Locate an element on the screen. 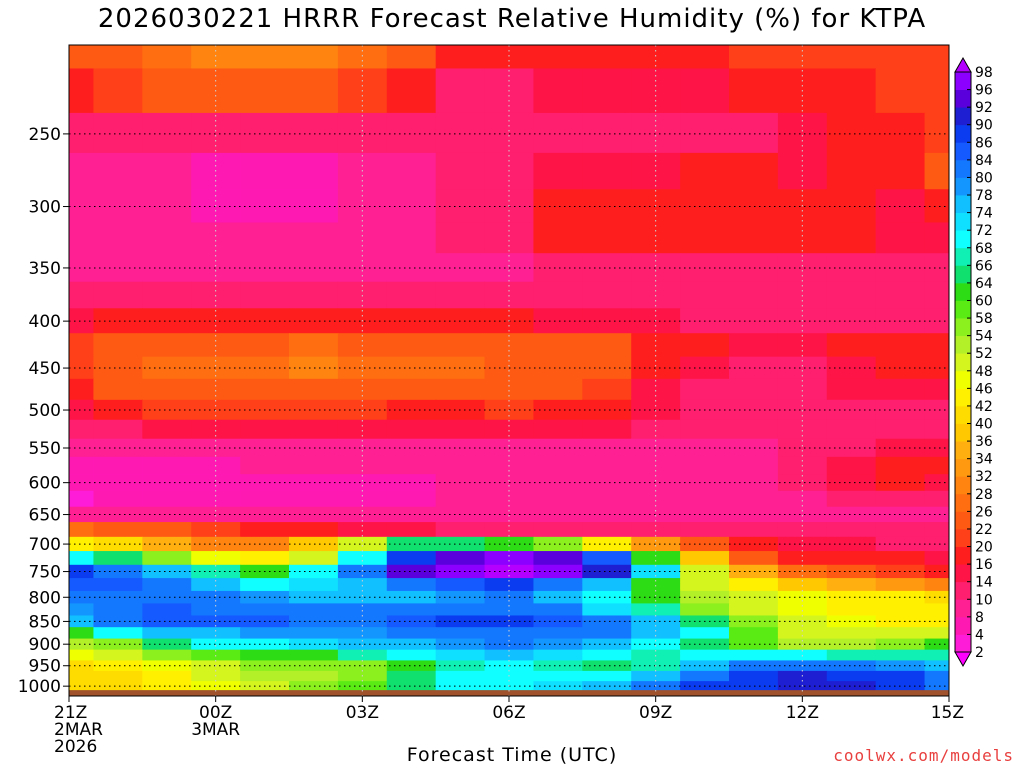  colorbar-label: 98 is located at coordinates (984, 73).